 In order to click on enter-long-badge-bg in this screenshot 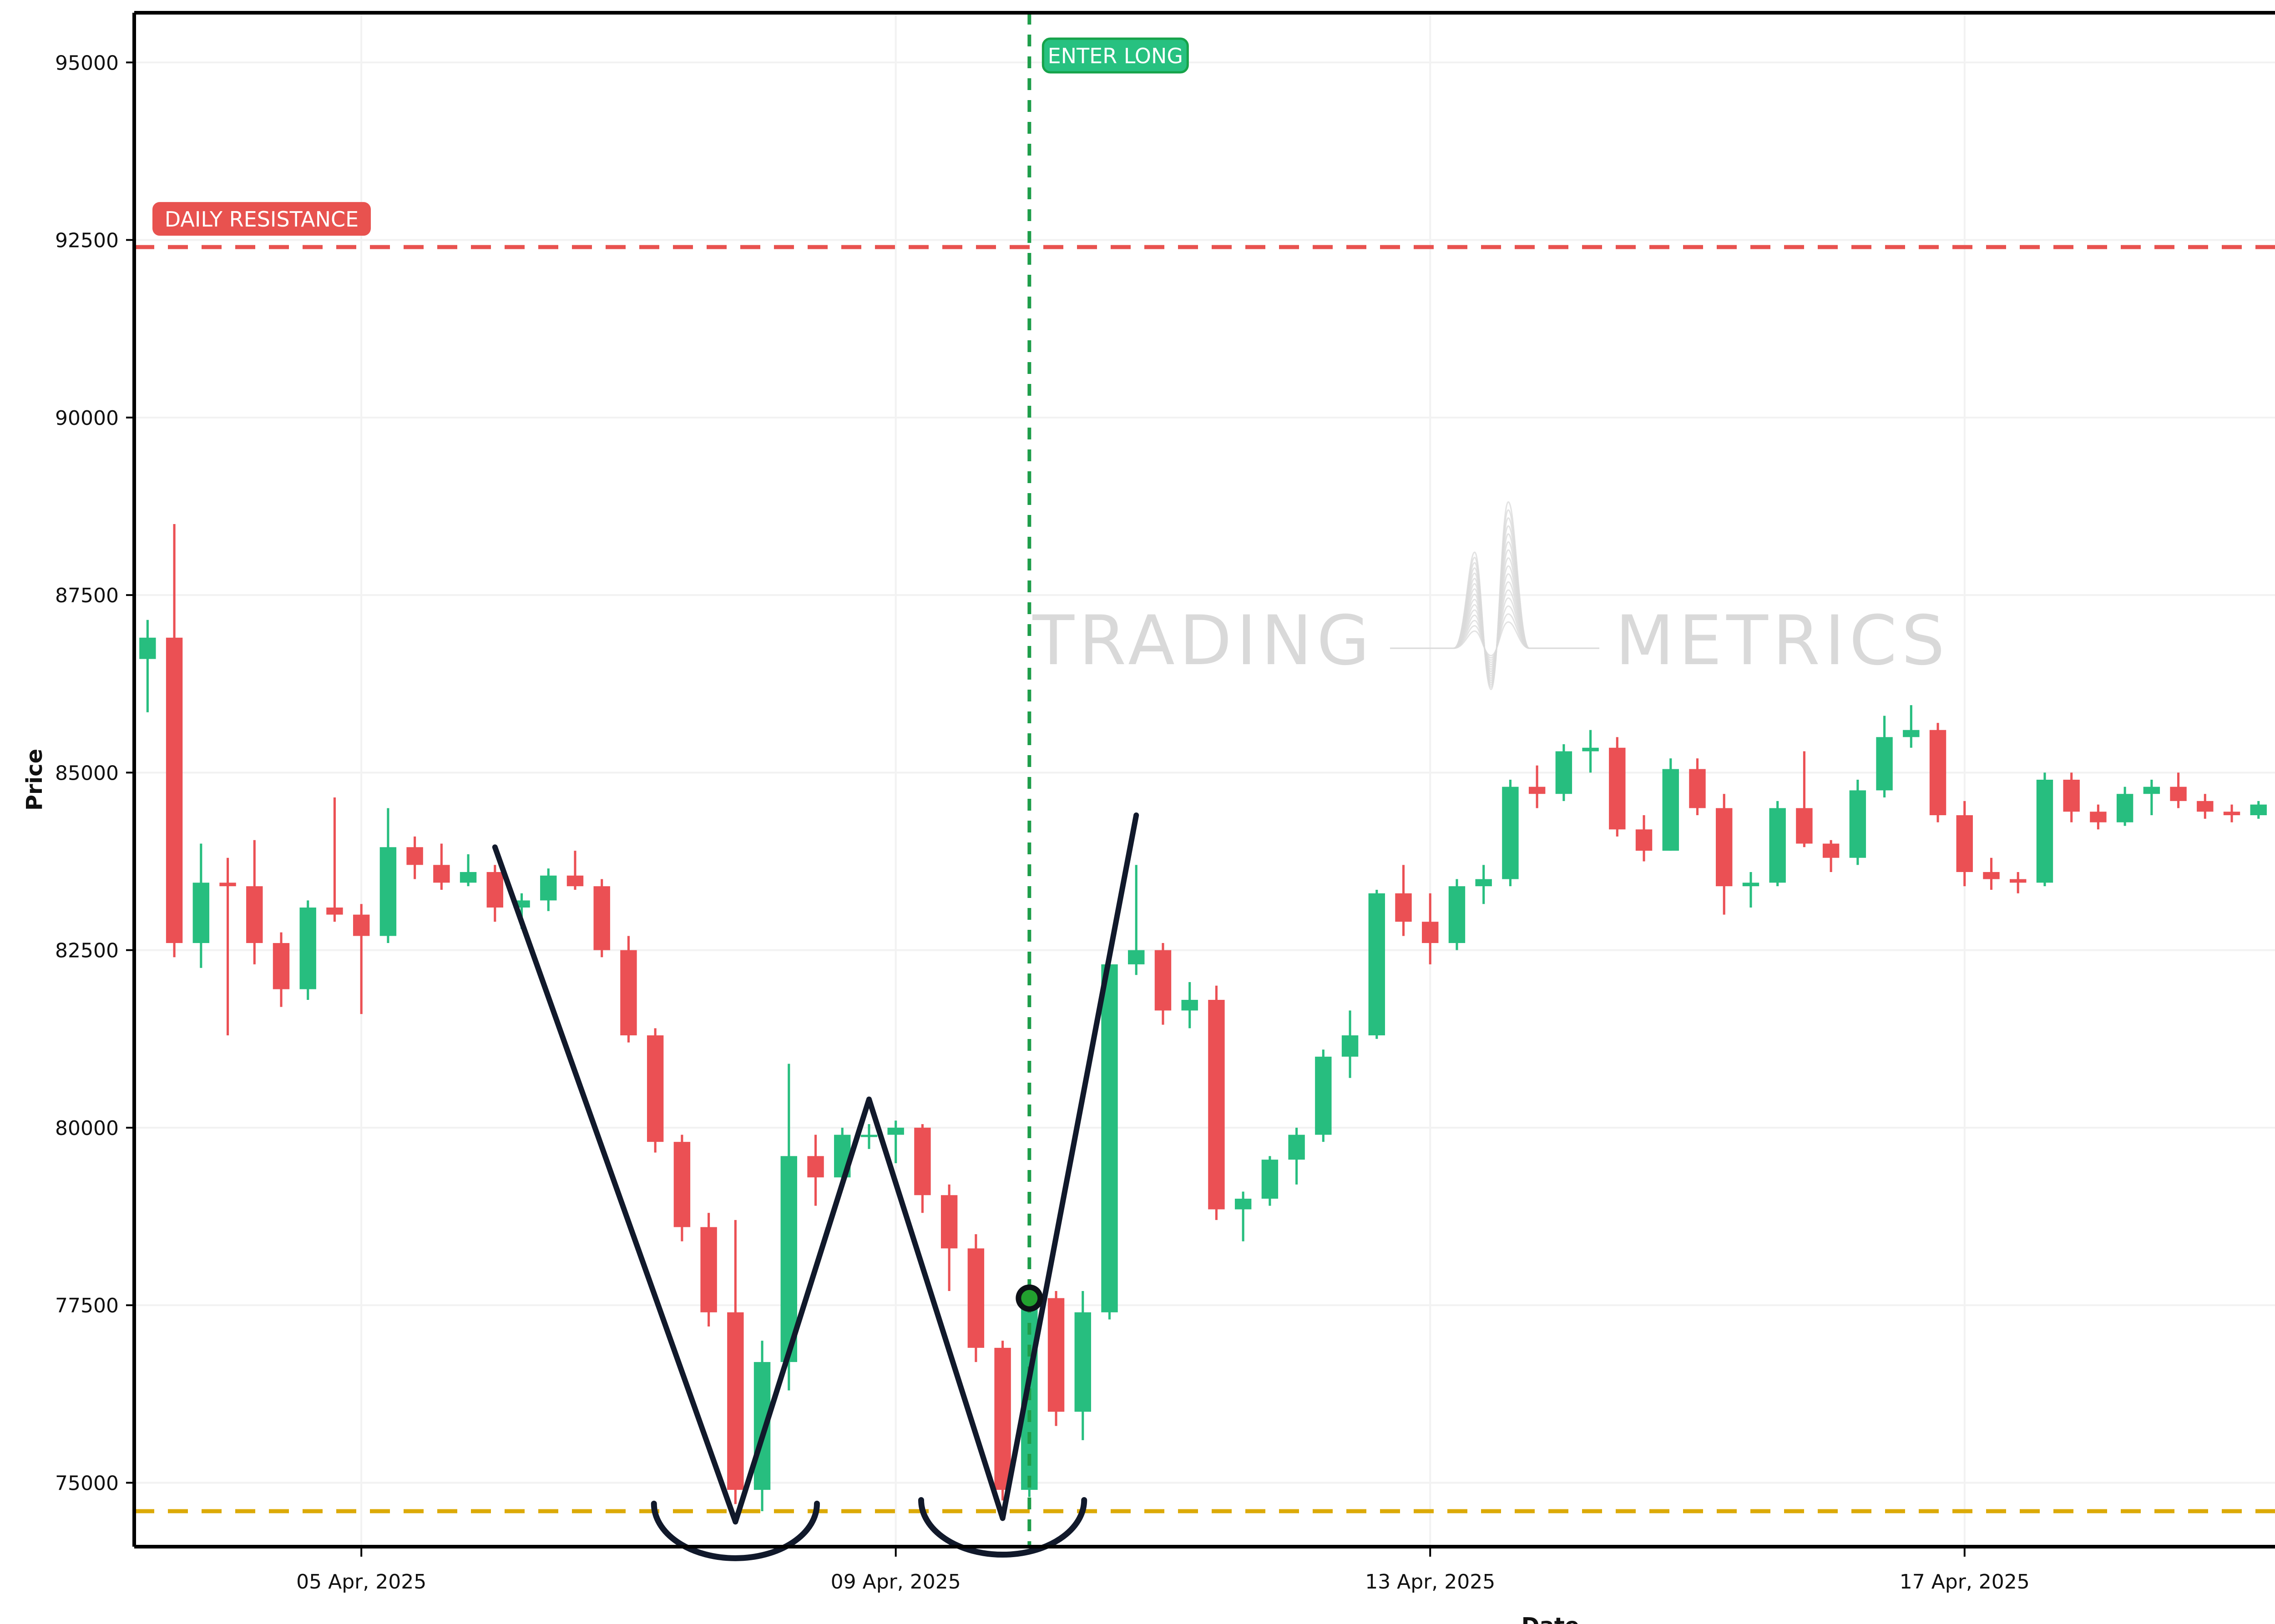, I will do `click(1115, 55)`.